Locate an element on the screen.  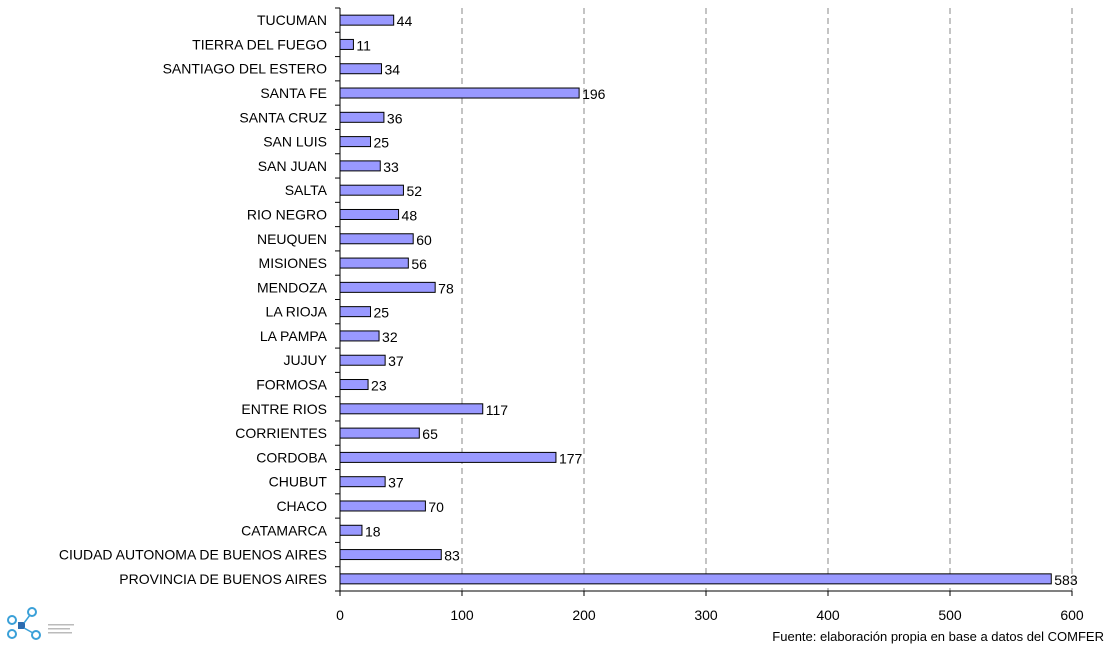
category-label: FORMOSA is located at coordinates (291, 385).